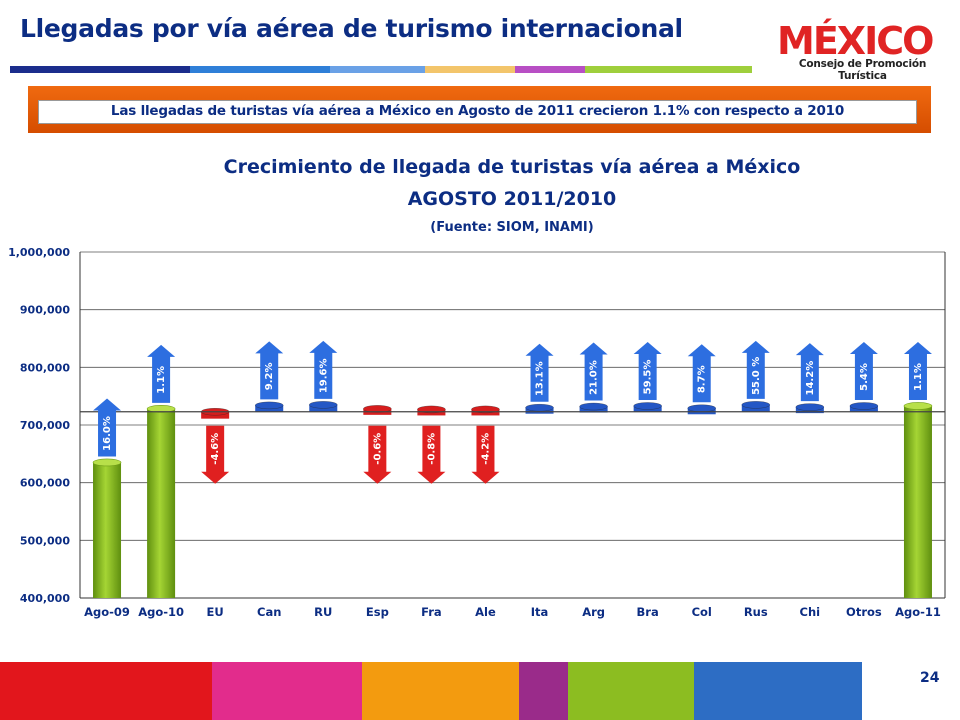 Image resolution: width=960 pixels, height=720 pixels. I want to click on logo-text: MÉXICO, so click(855, 41).